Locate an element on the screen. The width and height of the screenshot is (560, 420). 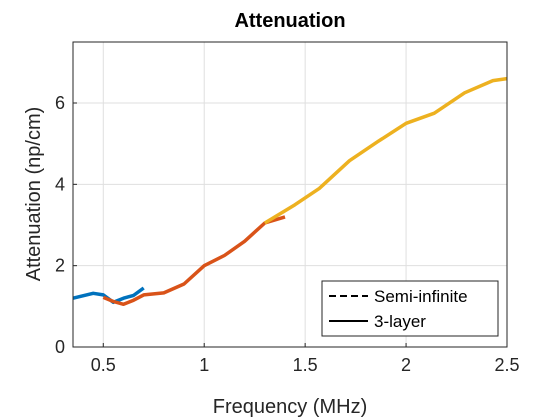
legend-label-semi-infinite: Semi-infinite is located at coordinates (421, 296).